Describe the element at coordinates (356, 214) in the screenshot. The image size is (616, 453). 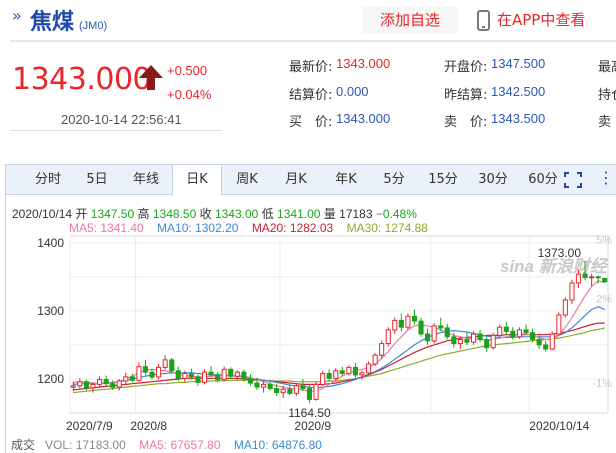
I see `info-vol: 17183` at that location.